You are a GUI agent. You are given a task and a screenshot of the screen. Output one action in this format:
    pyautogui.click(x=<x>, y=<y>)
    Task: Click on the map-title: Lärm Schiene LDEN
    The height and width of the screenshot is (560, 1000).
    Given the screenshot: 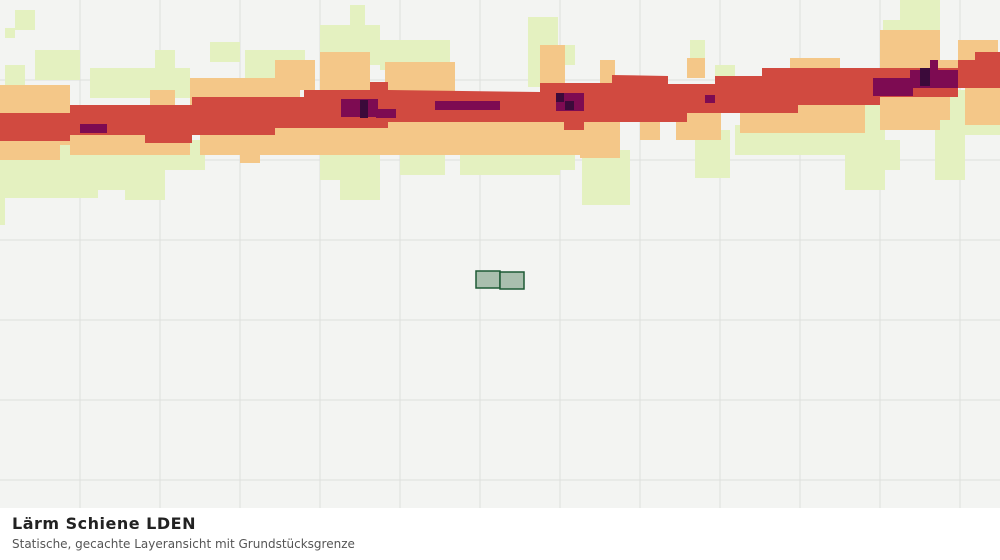 What is the action you would take?
    pyautogui.click(x=104, y=523)
    